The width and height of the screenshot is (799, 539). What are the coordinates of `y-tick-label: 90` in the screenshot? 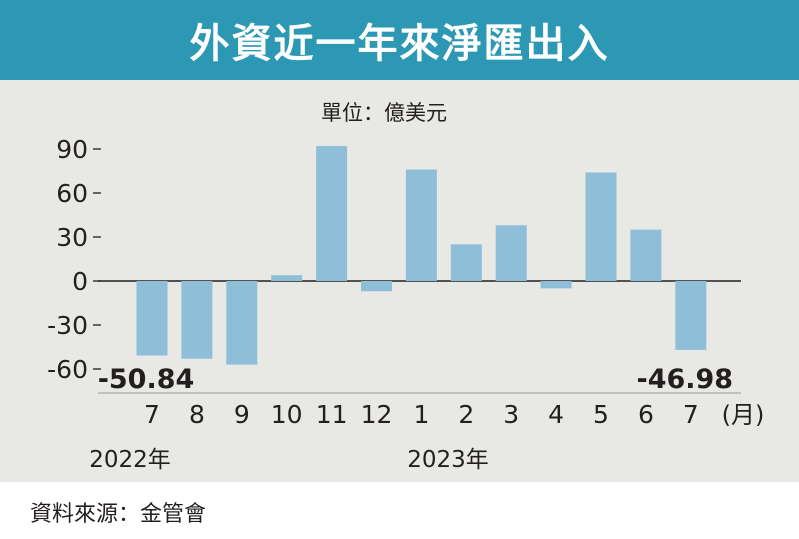 It's located at (72, 149).